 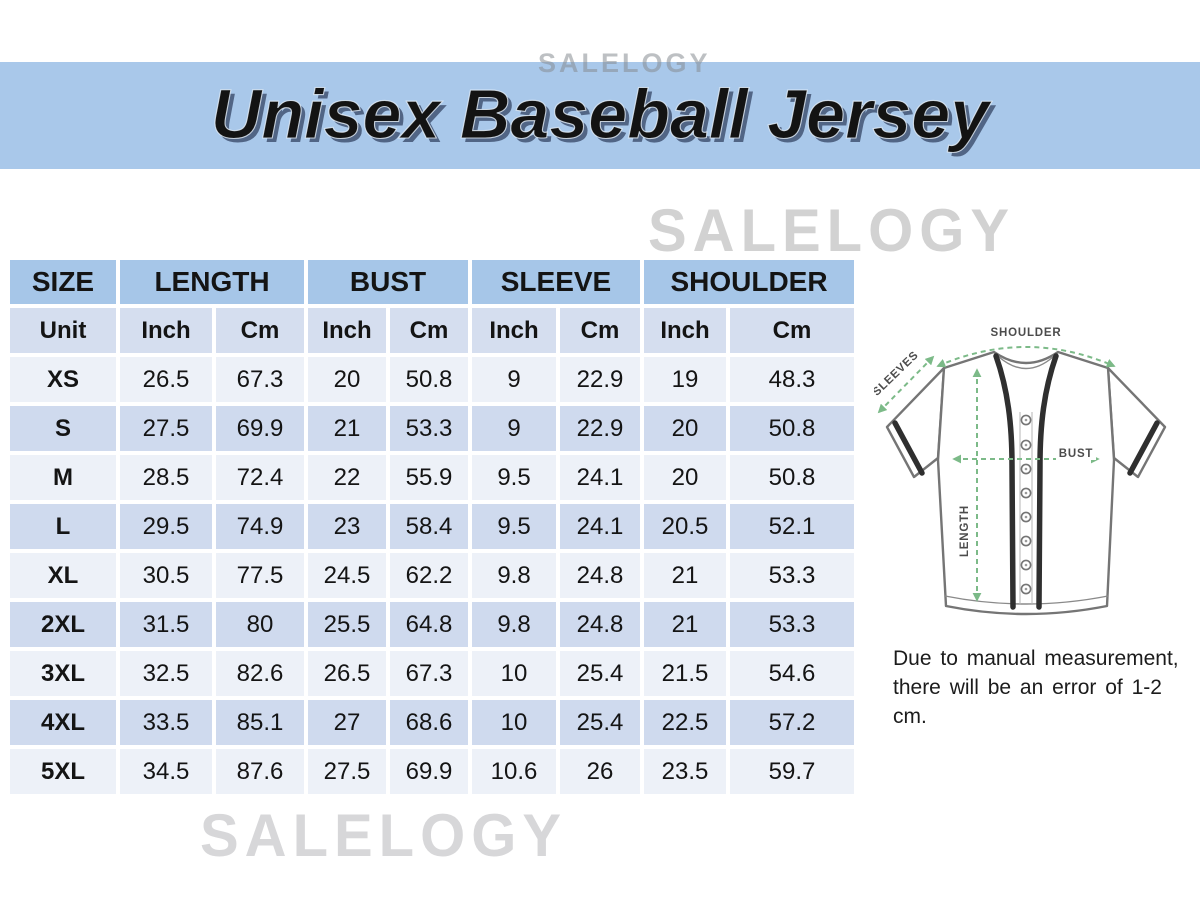 What do you see at coordinates (63, 282) in the screenshot?
I see `col-group-size: SIZE` at bounding box center [63, 282].